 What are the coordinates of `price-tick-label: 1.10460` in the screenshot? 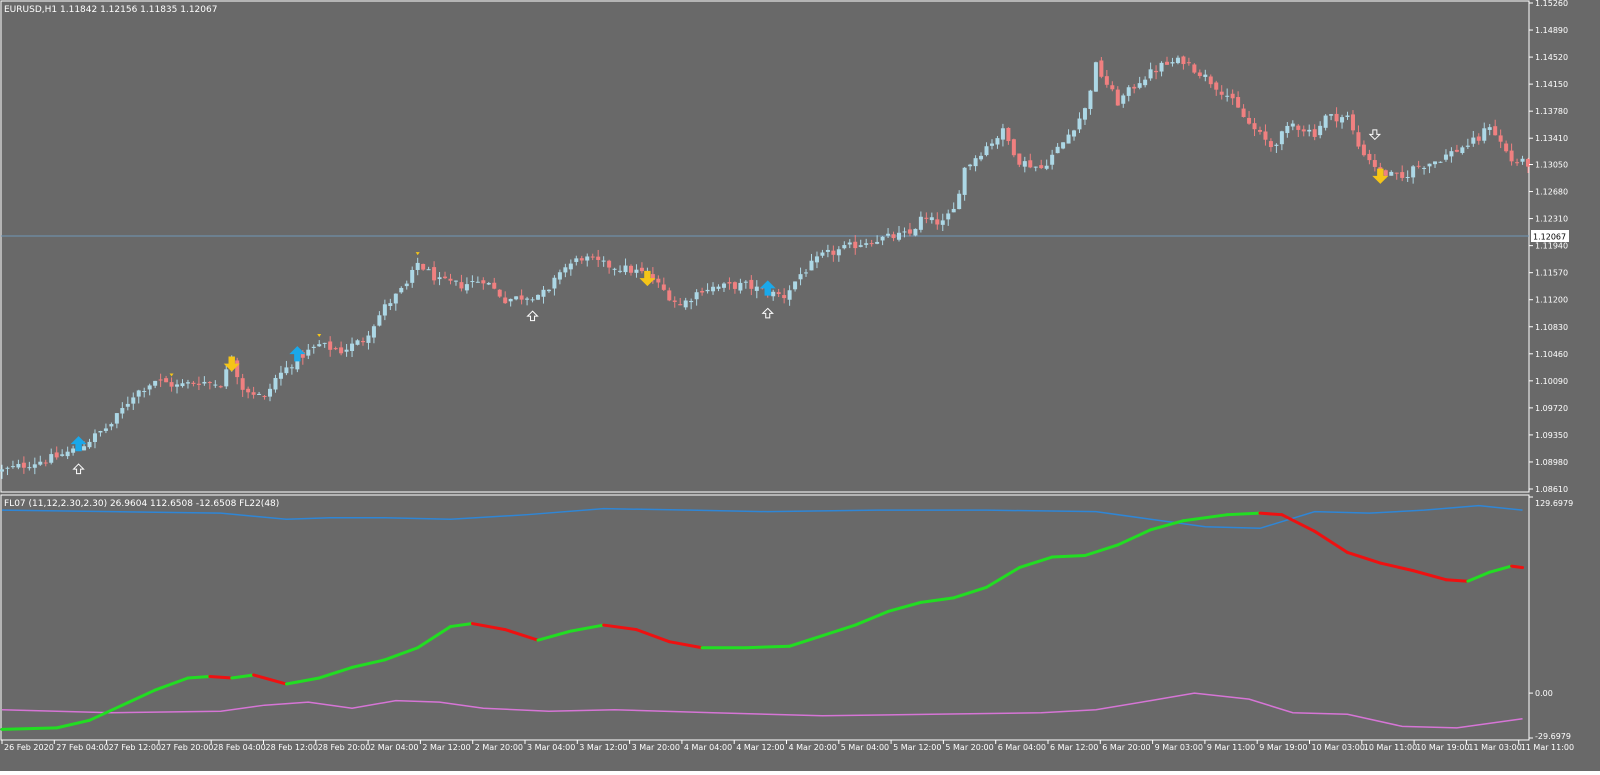 It's located at (1551, 354).